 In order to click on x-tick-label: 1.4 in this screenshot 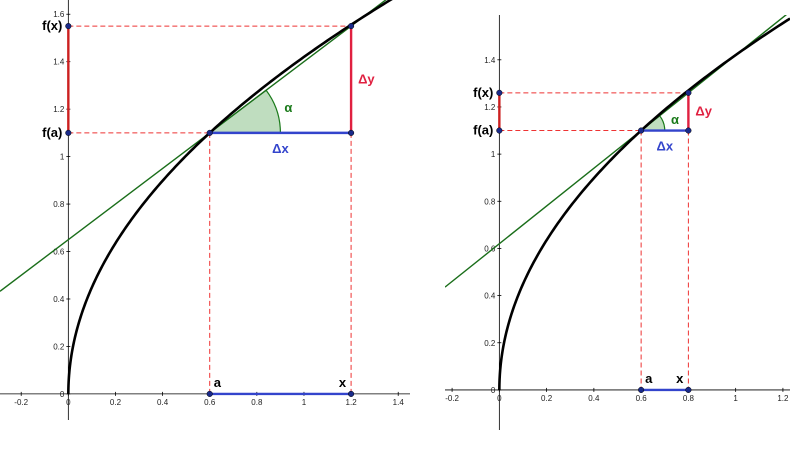, I will do `click(399, 402)`.